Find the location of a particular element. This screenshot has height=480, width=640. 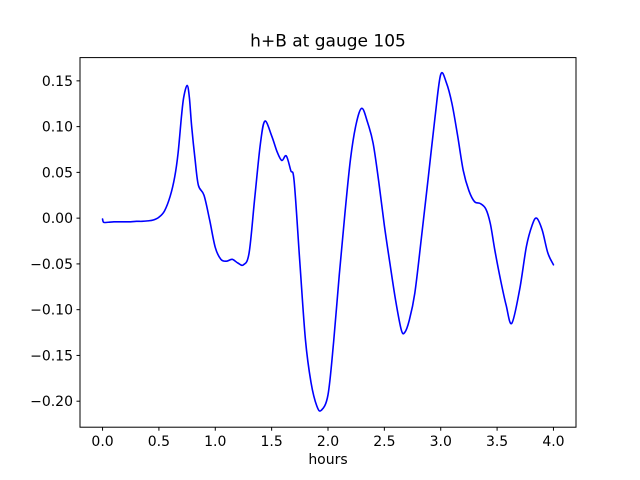

y-tick-label: −0.20 is located at coordinates (51, 402).